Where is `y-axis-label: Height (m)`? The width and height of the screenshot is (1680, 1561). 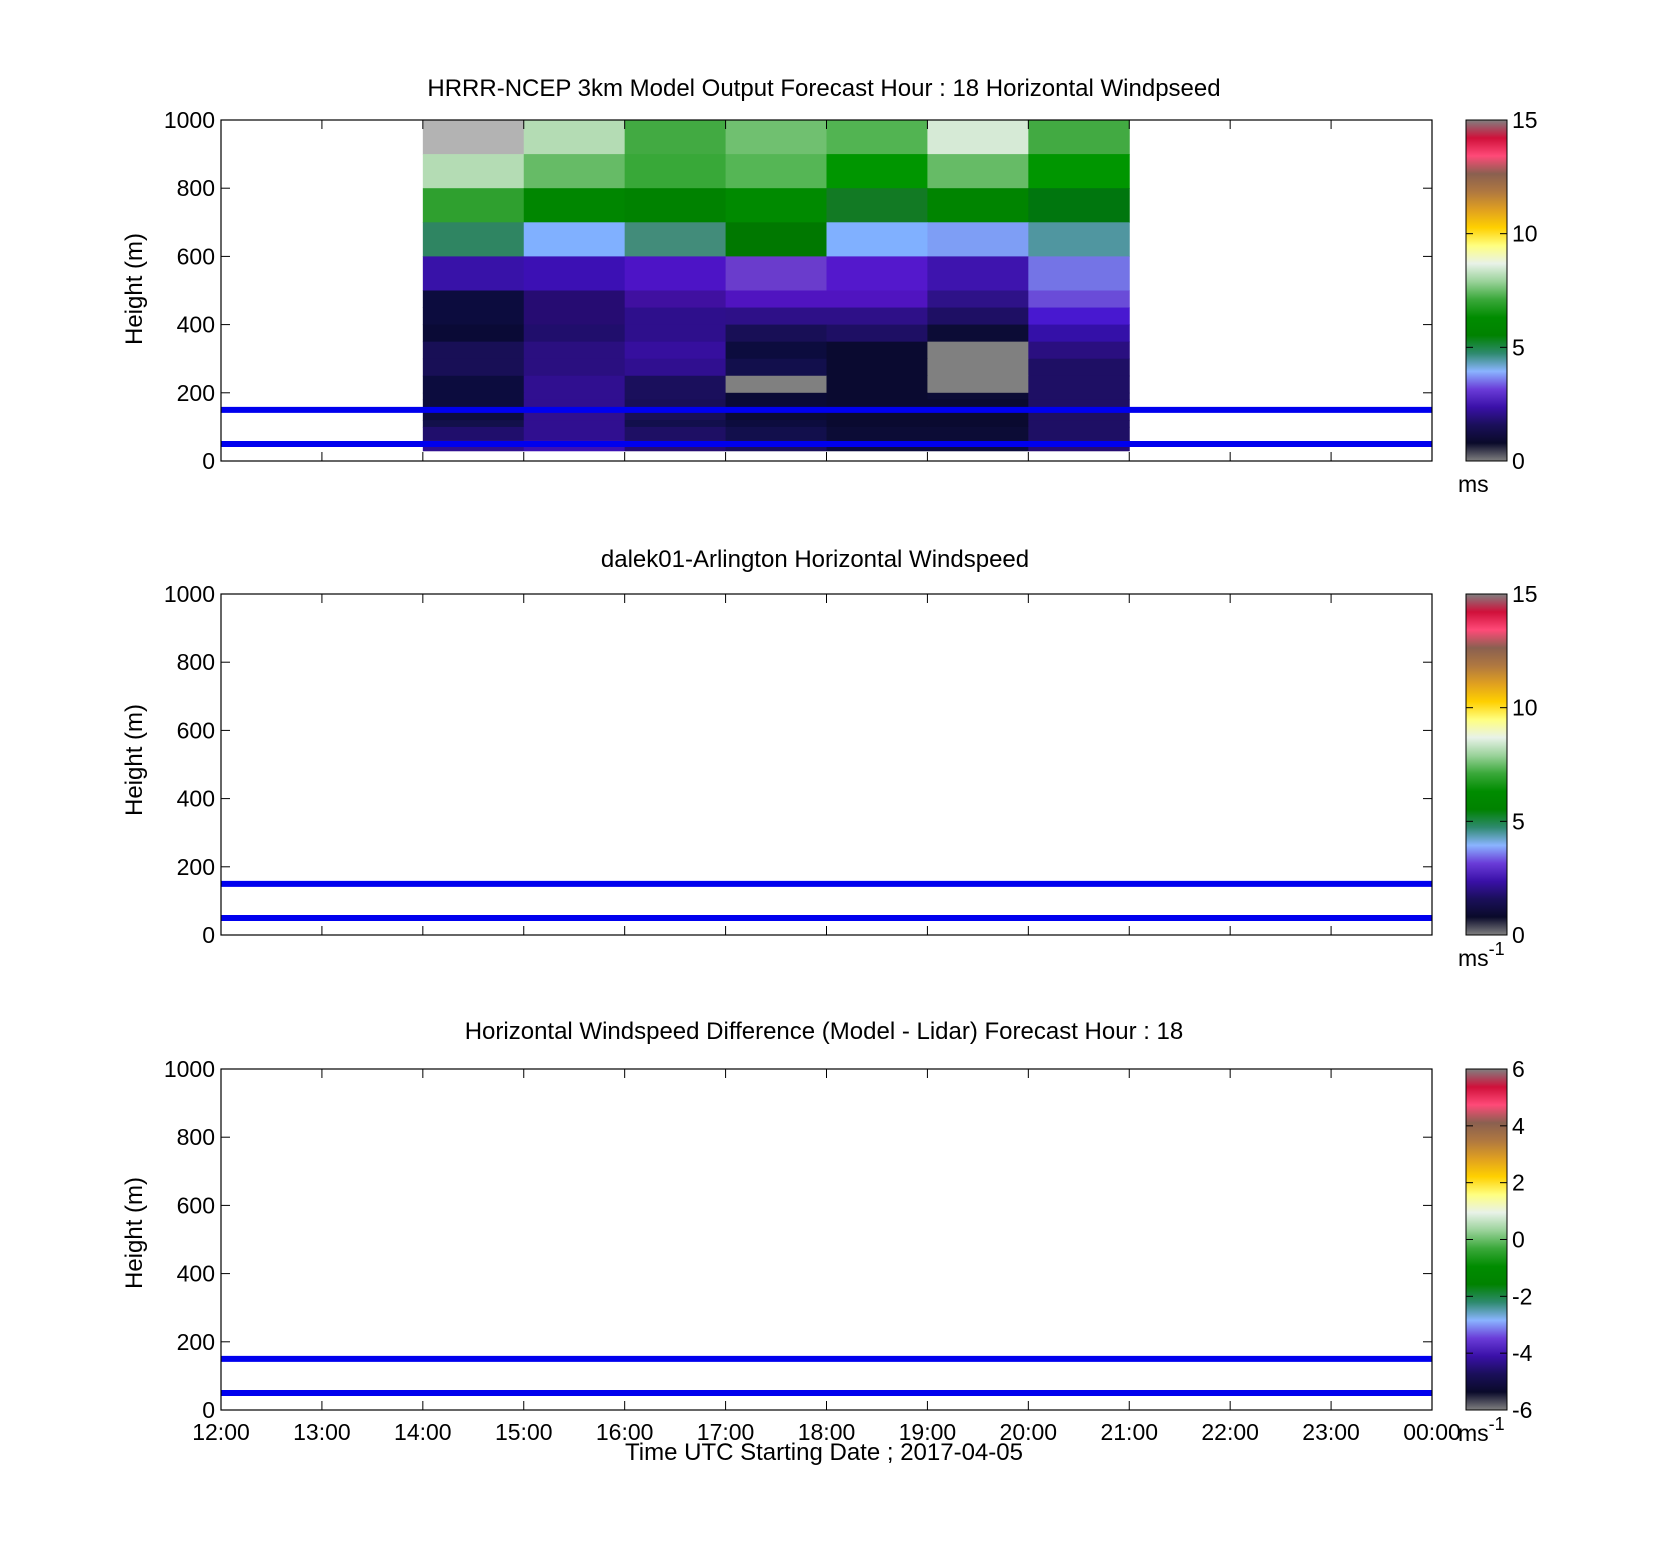
y-axis-label: Height (m) is located at coordinates (134, 1233).